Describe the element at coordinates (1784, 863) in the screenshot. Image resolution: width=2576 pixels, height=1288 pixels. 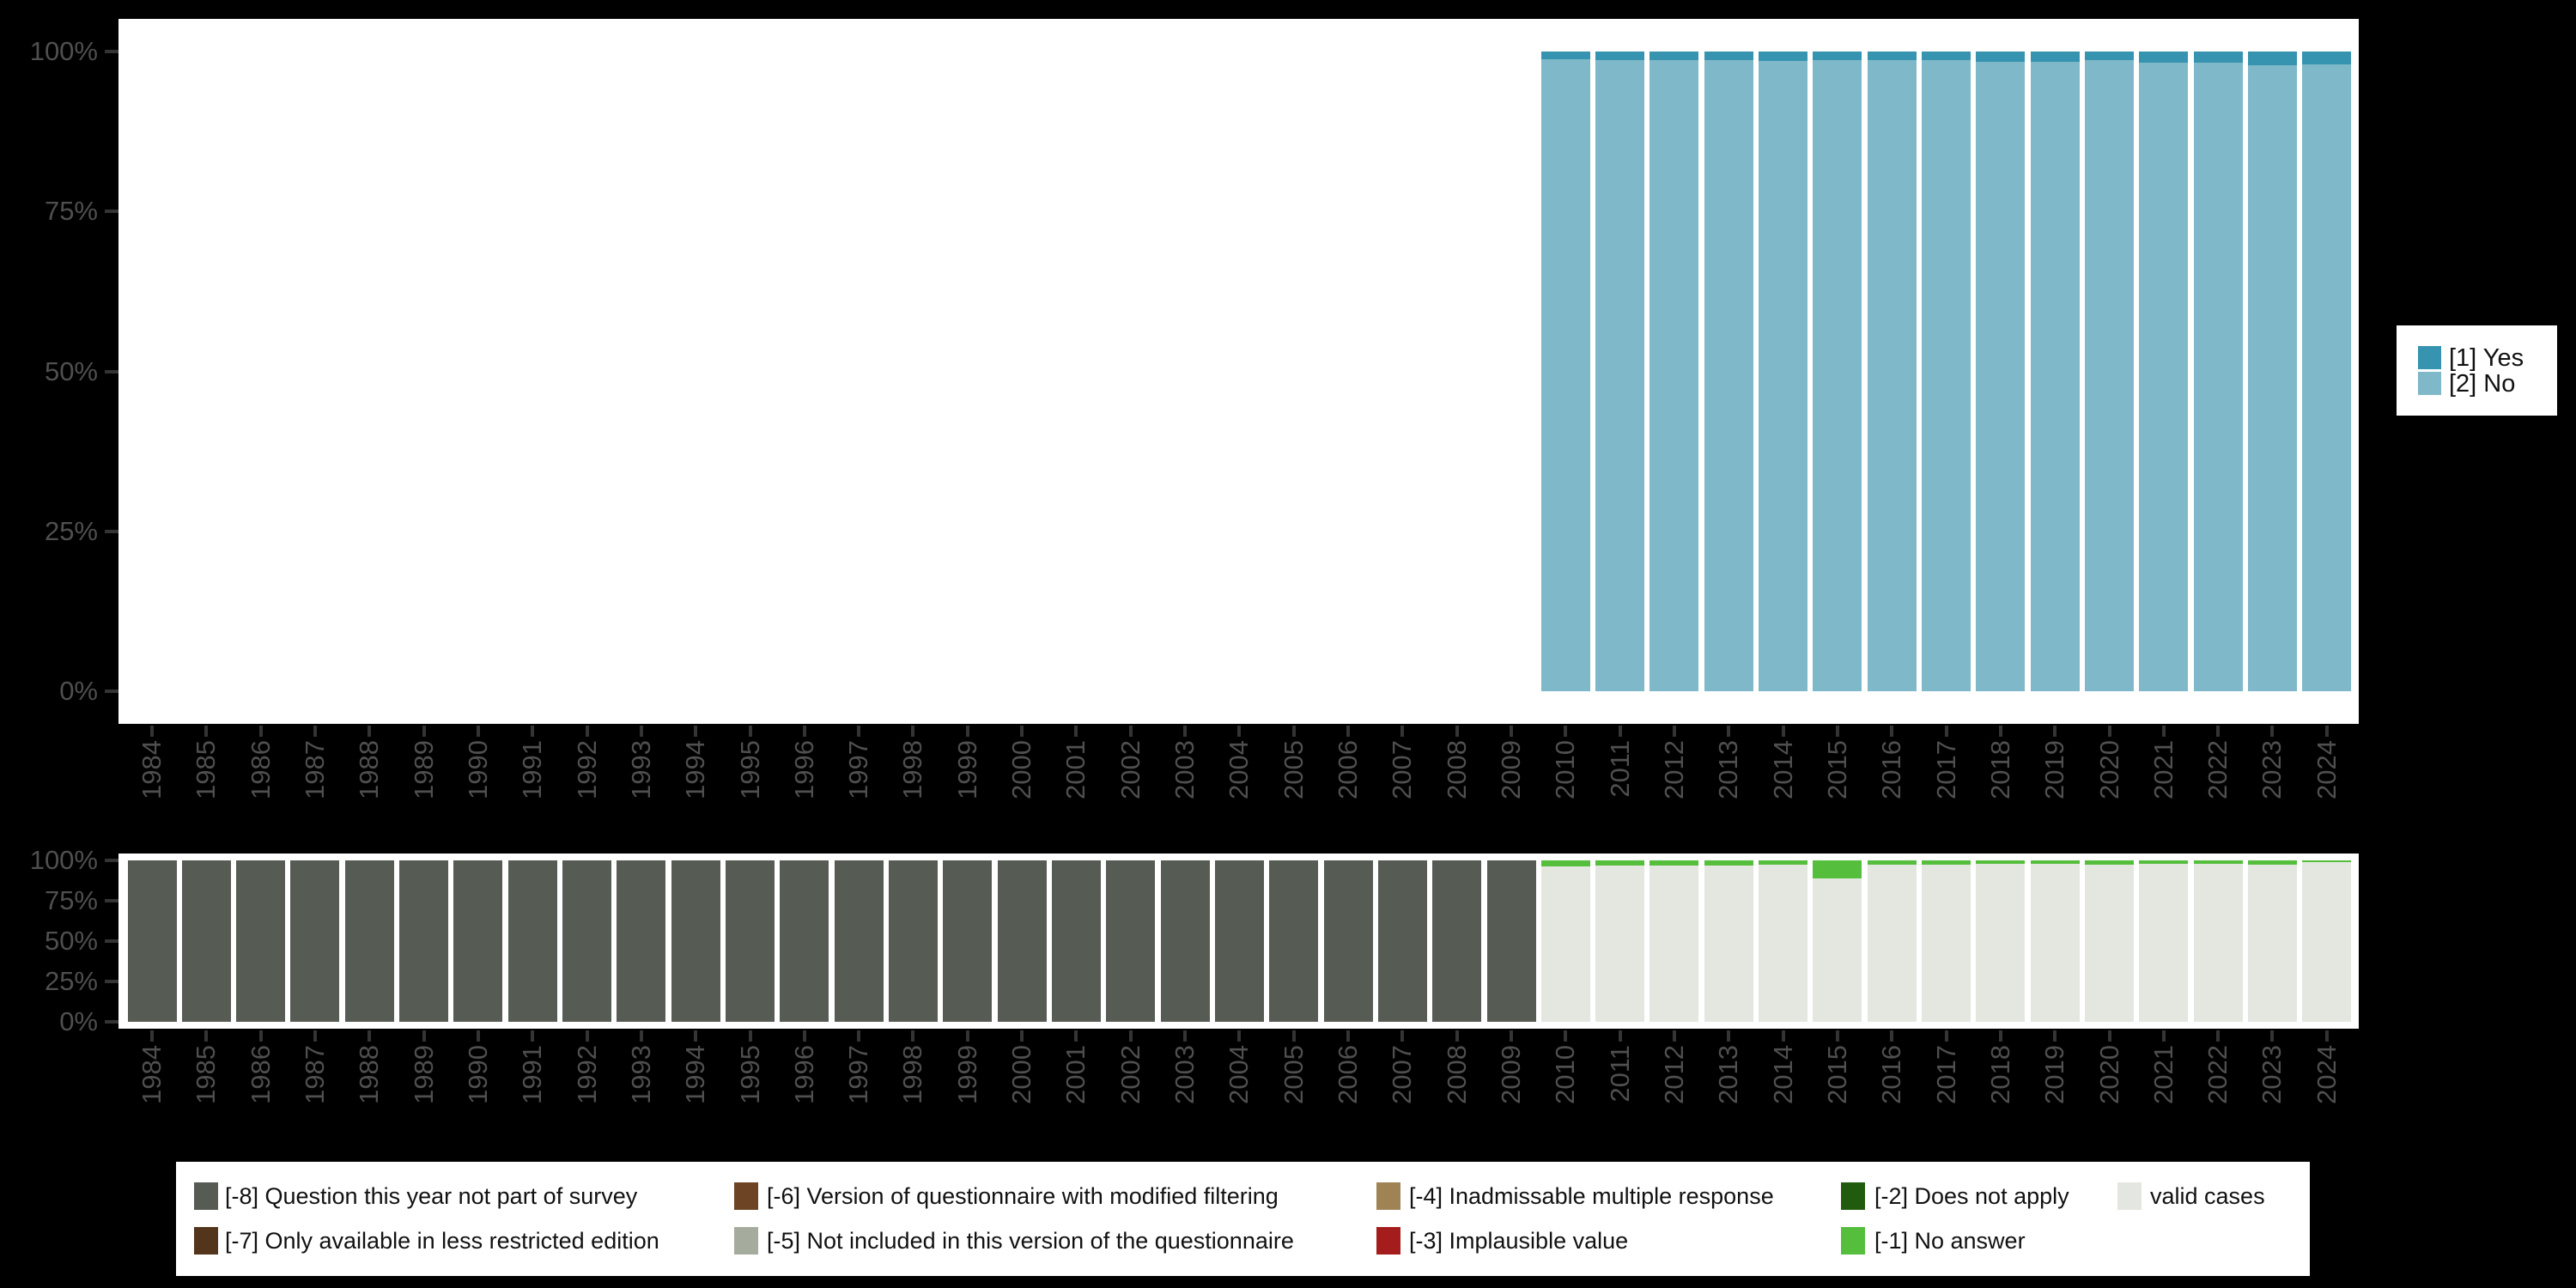
I see `bar-segment-missing-values-by-year-2014` at that location.